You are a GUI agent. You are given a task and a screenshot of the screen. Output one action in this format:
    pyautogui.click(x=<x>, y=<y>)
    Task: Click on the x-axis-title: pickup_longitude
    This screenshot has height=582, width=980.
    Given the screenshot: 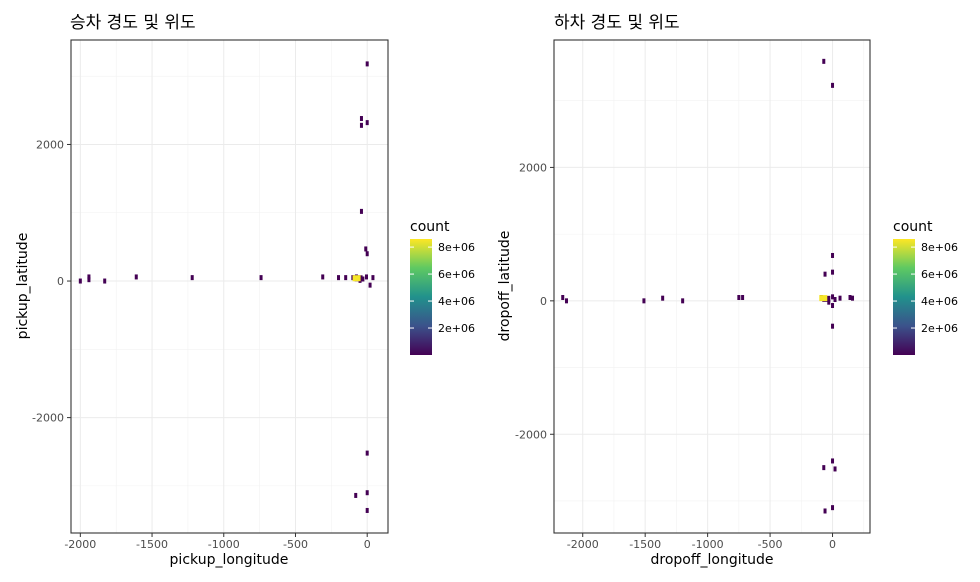 What is the action you would take?
    pyautogui.click(x=229, y=560)
    